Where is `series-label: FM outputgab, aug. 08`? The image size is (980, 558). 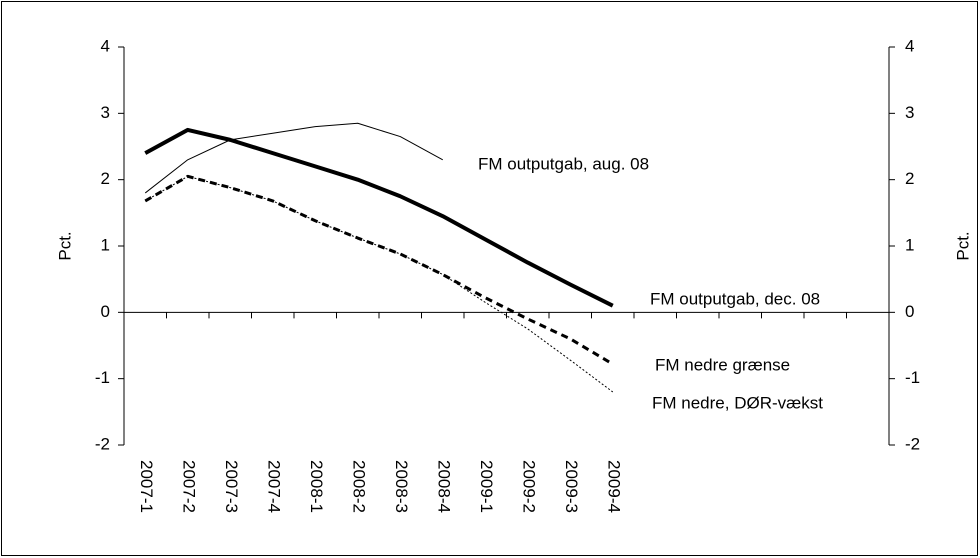 series-label: FM outputgab, aug. 08 is located at coordinates (563, 163).